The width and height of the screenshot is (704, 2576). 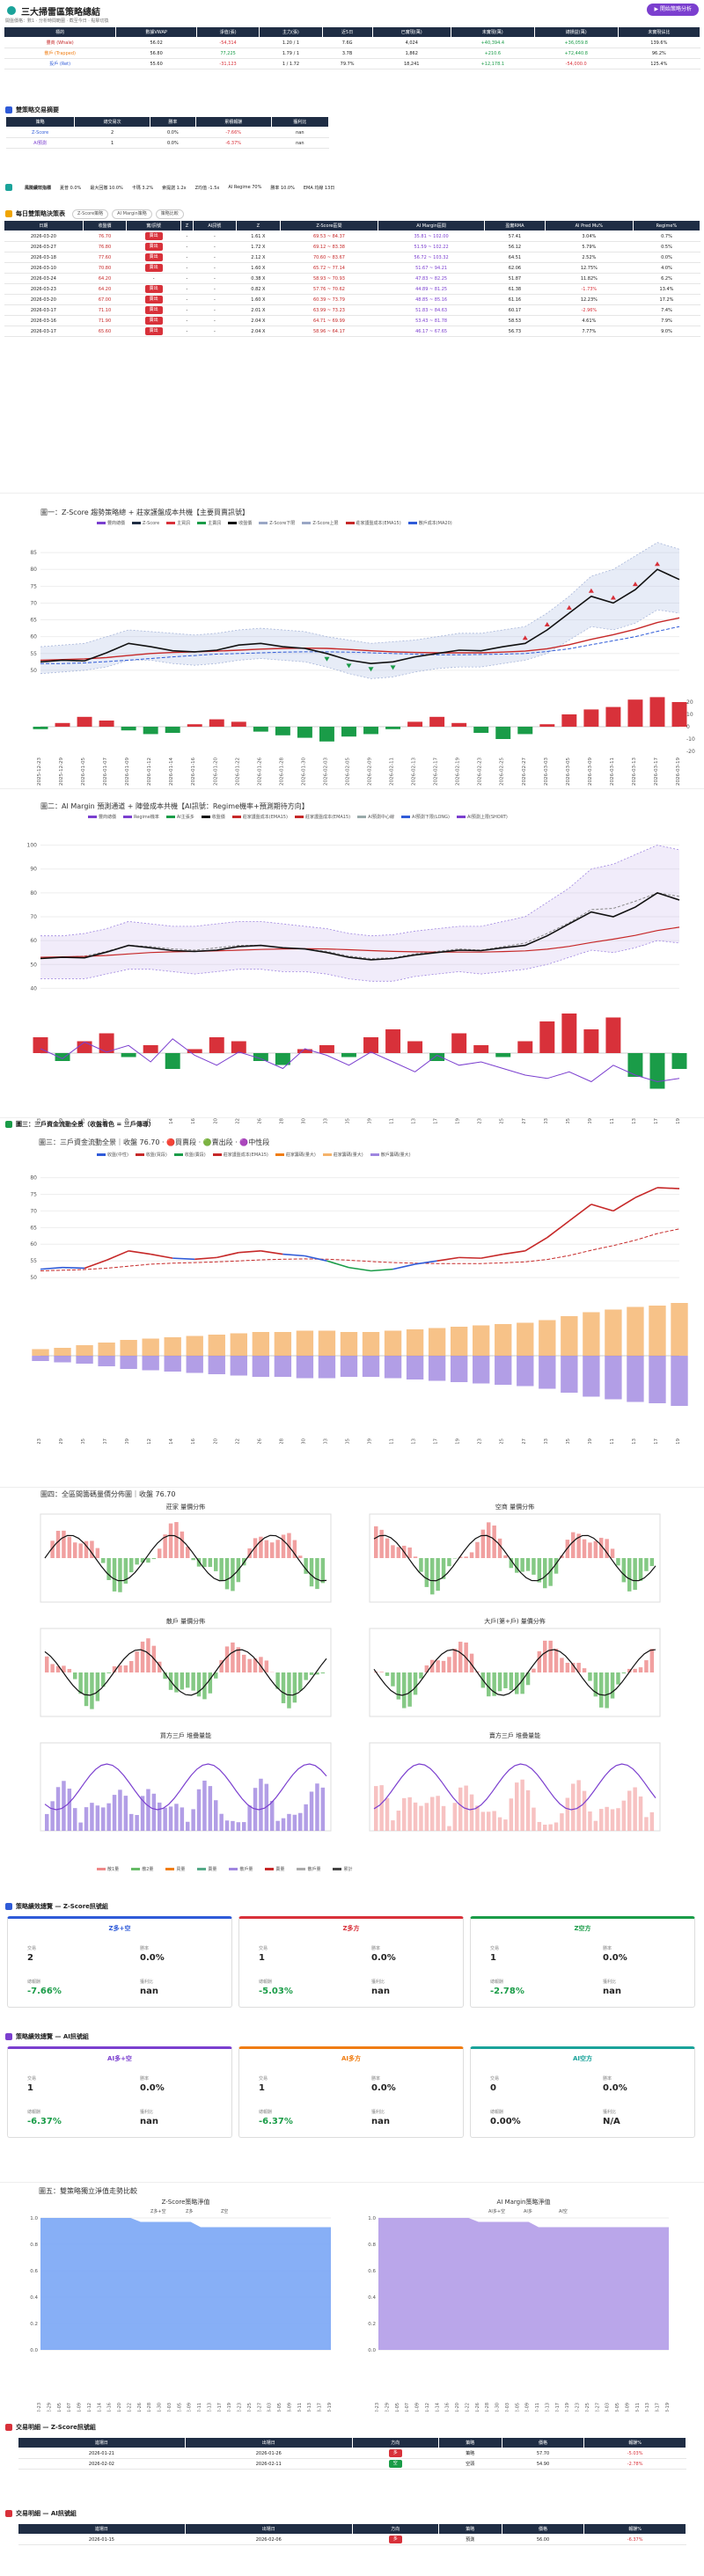 I want to click on x-tick-label: 2026-03-13, so click(x=635, y=771).